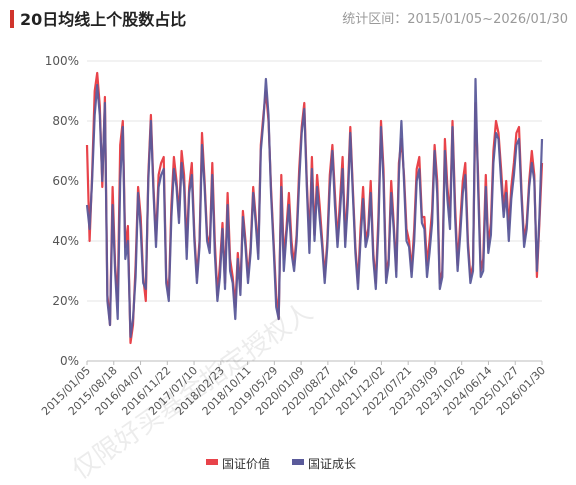  Describe the element at coordinates (103, 19) in the screenshot. I see `chart-title: 20日均线上个股数占比` at that location.